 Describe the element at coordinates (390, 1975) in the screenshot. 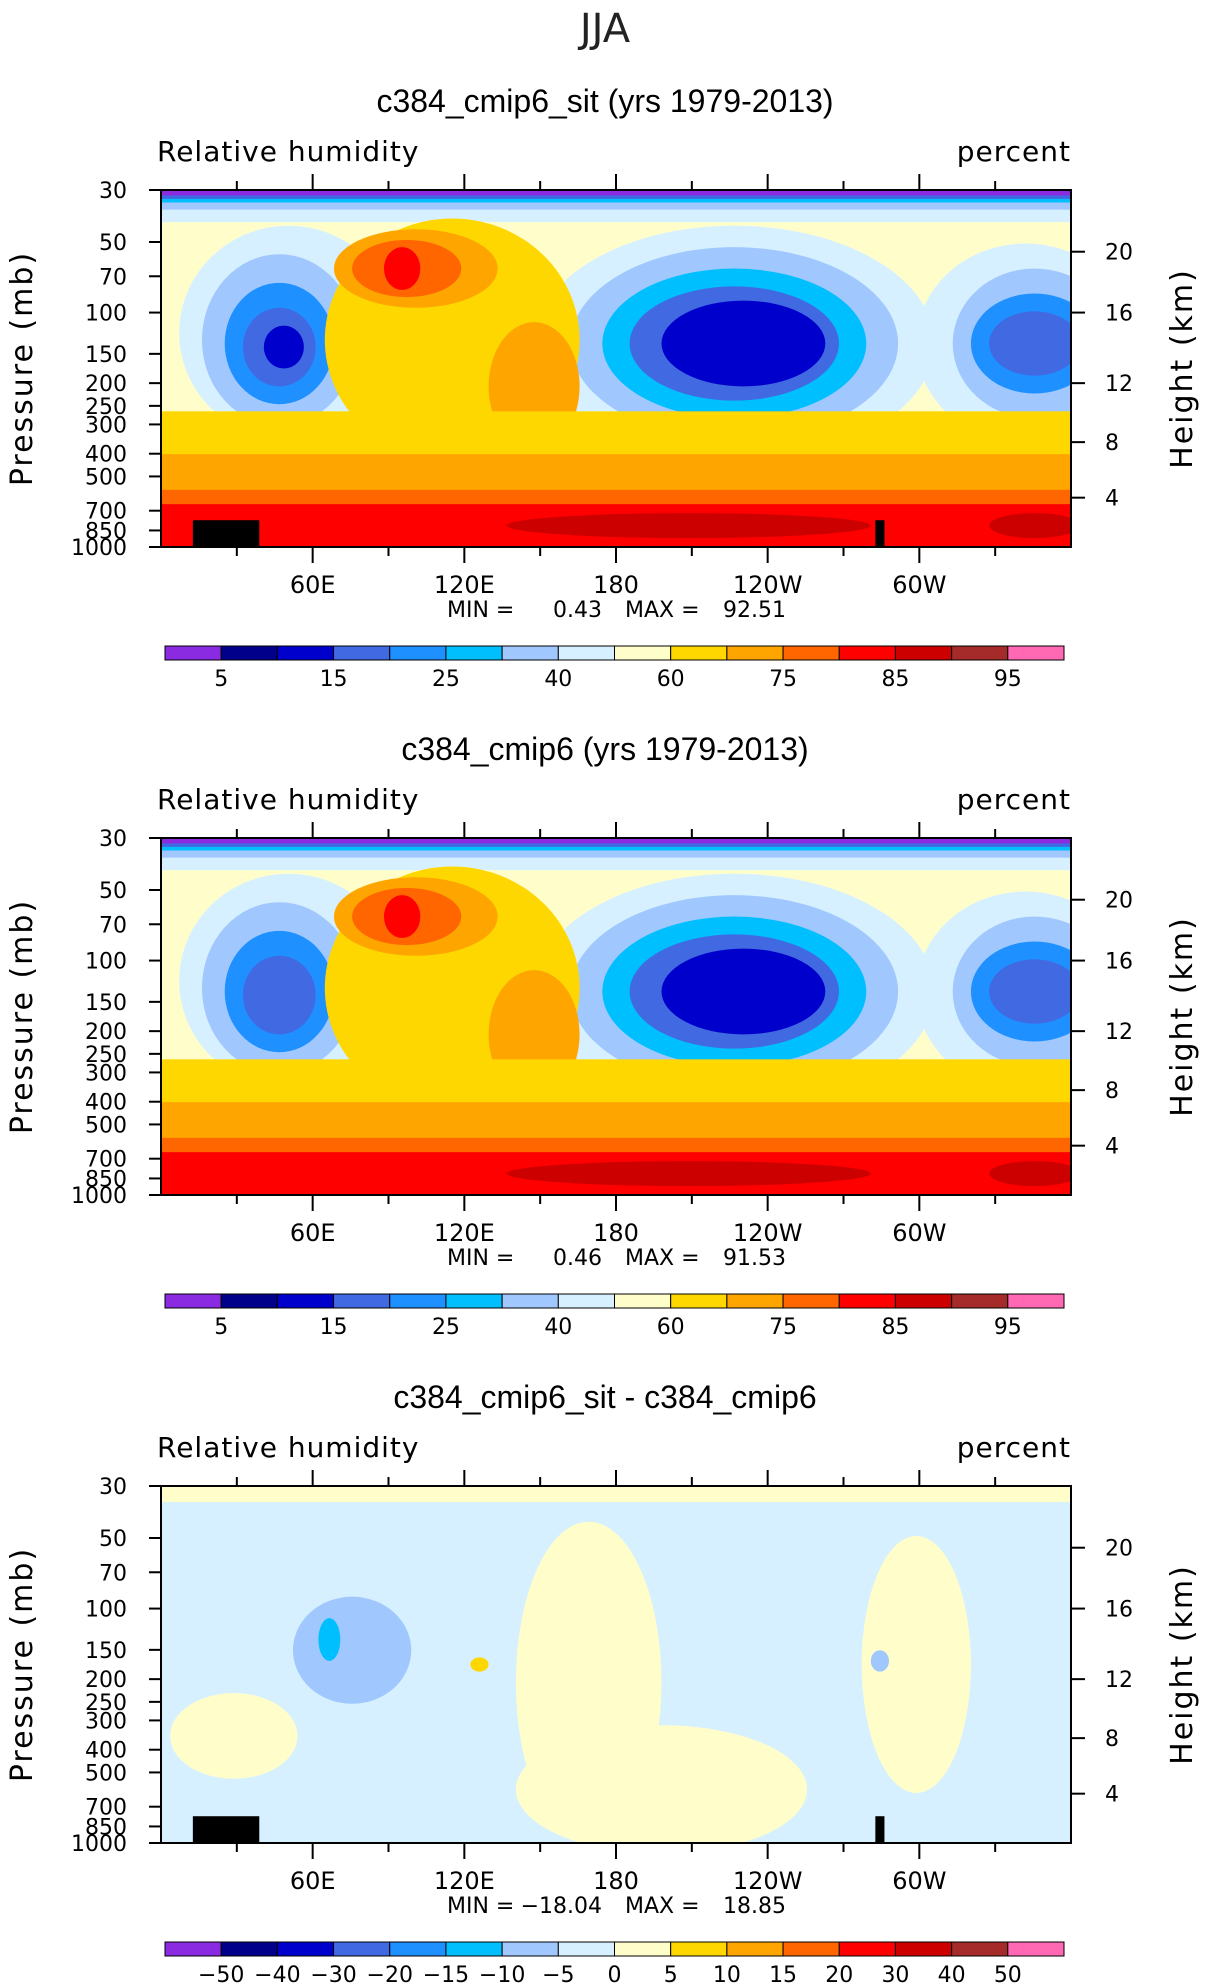

I see `colorbar-label: −20` at that location.